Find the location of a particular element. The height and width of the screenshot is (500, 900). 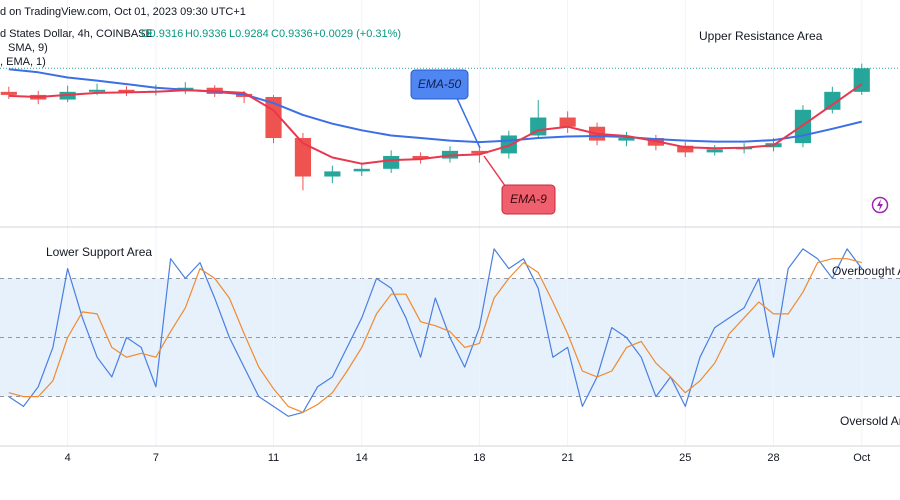

indicator-legend: , EMA, 1) is located at coordinates (23, 62).